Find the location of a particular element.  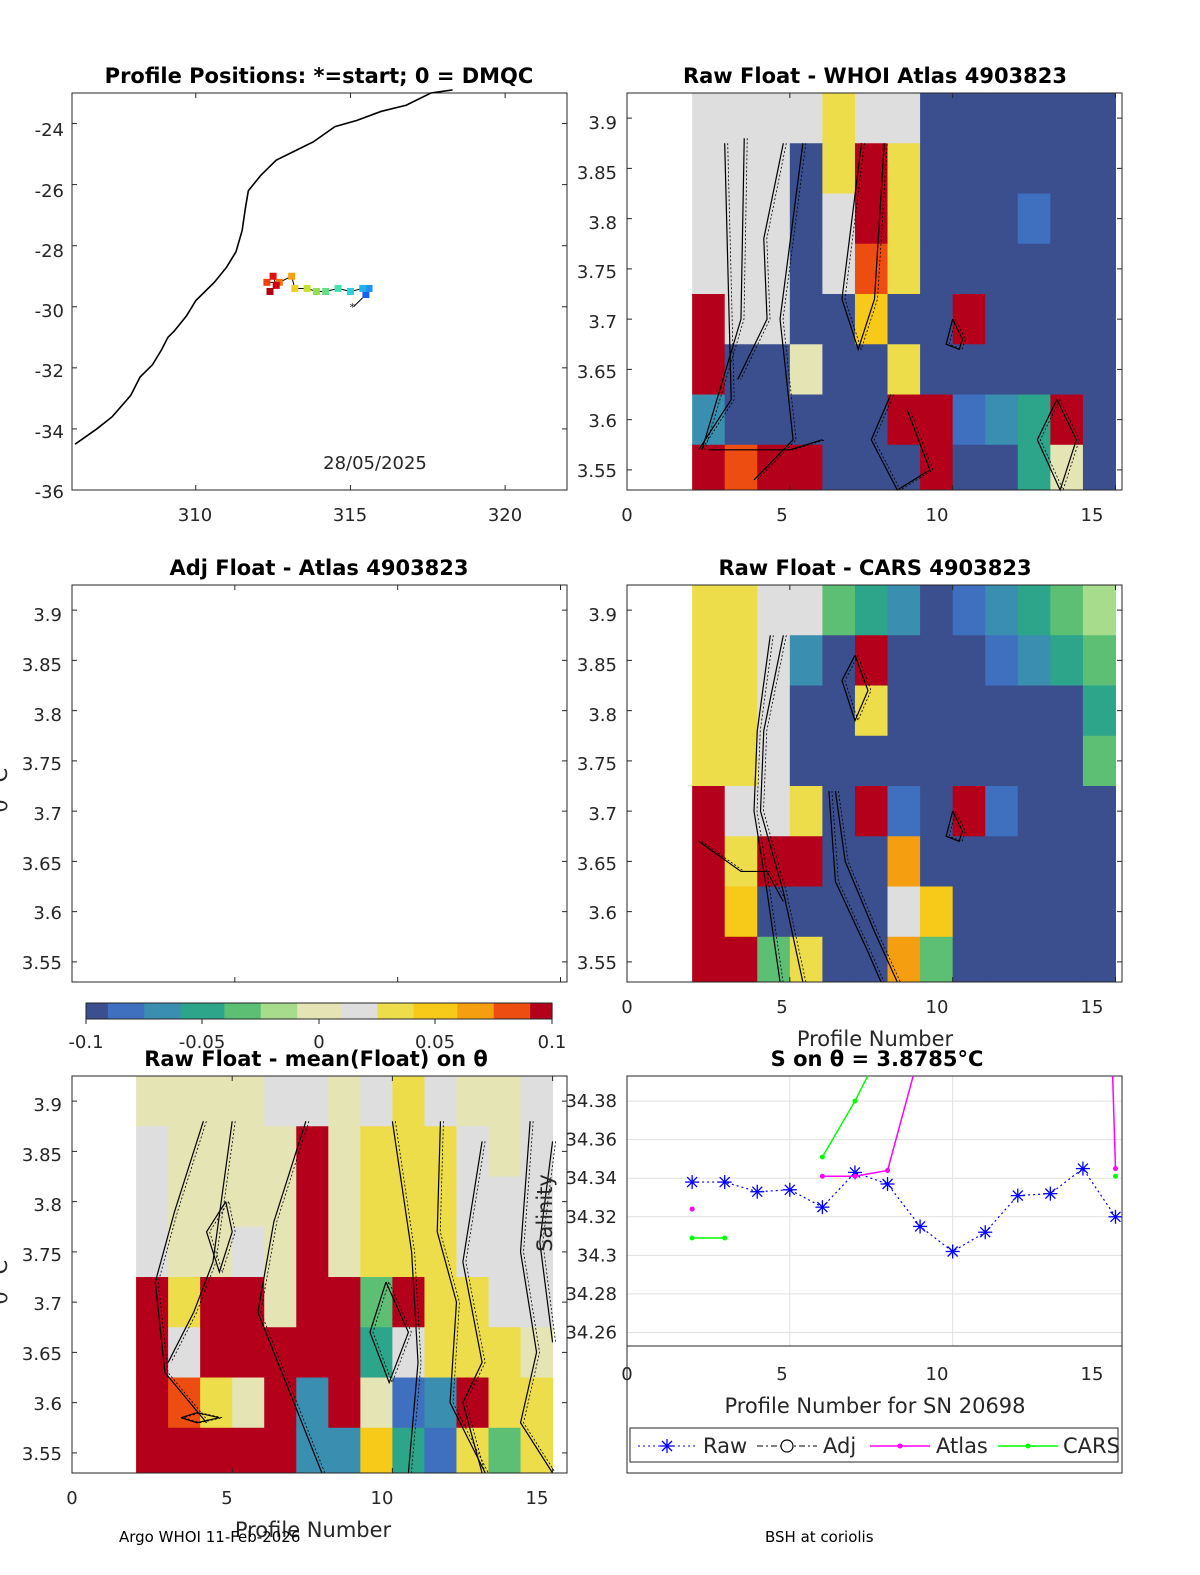

map-ytick: -30 is located at coordinates (49, 311).